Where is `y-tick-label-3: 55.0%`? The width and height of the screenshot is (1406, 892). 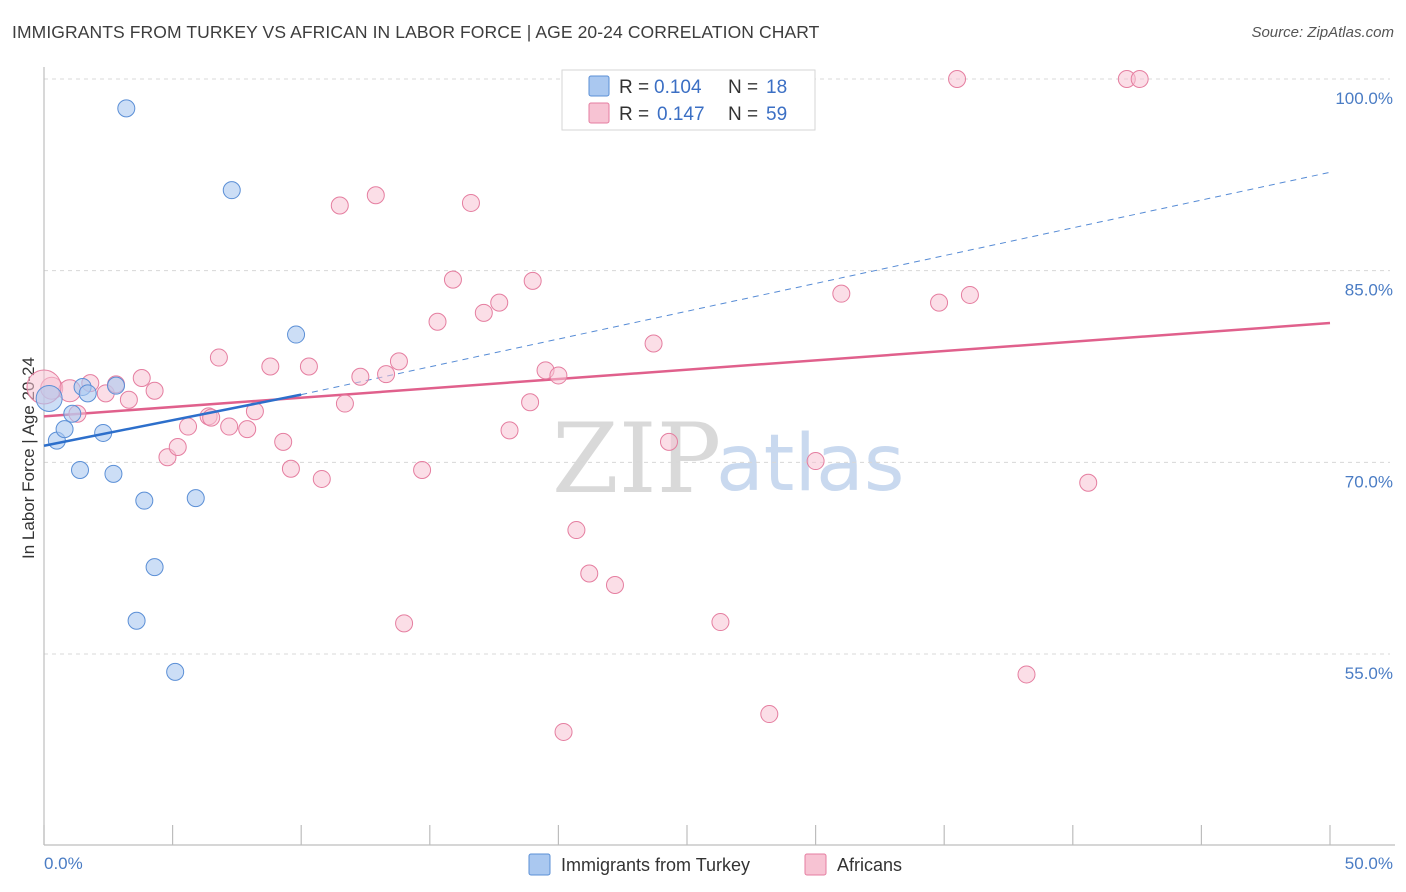
y-tick-label-3: 55.0% is located at coordinates (1369, 673).